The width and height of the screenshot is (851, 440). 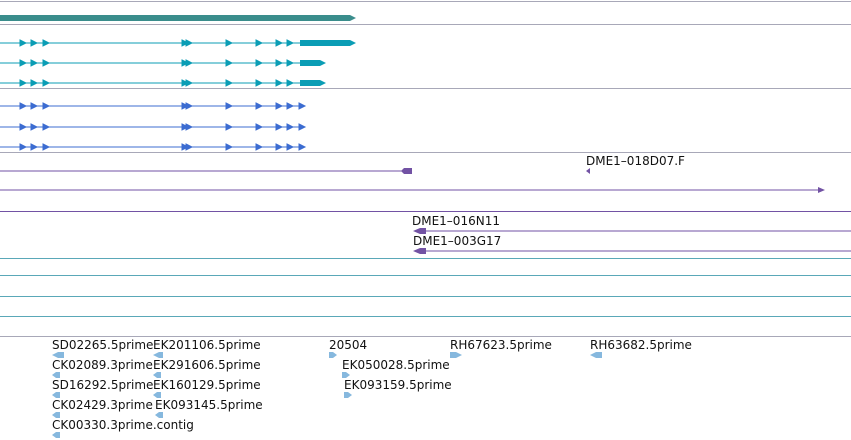 I want to click on est-label: 20504, so click(x=348, y=345).